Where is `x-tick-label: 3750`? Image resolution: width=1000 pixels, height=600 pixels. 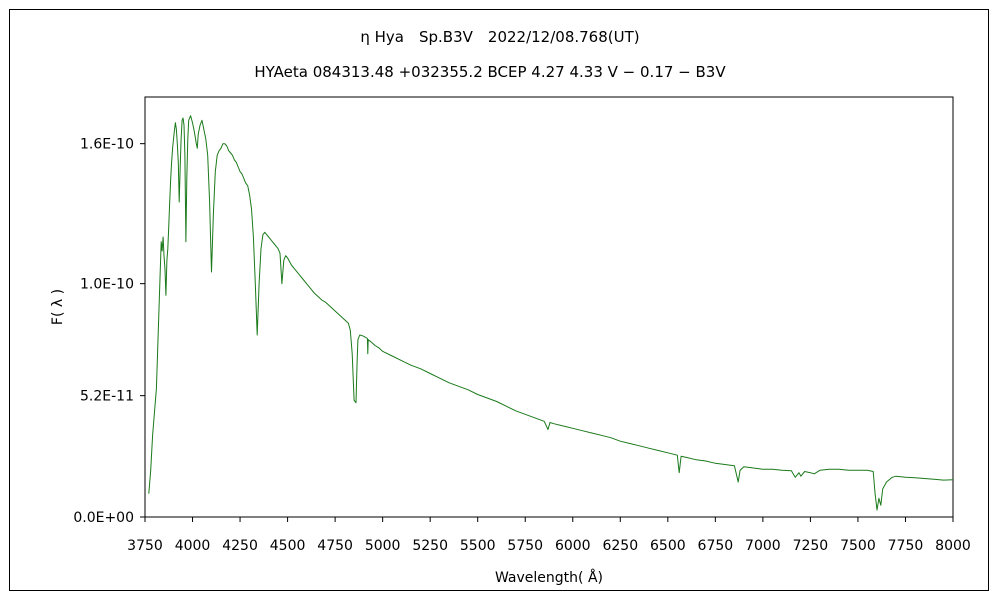 x-tick-label: 3750 is located at coordinates (145, 546).